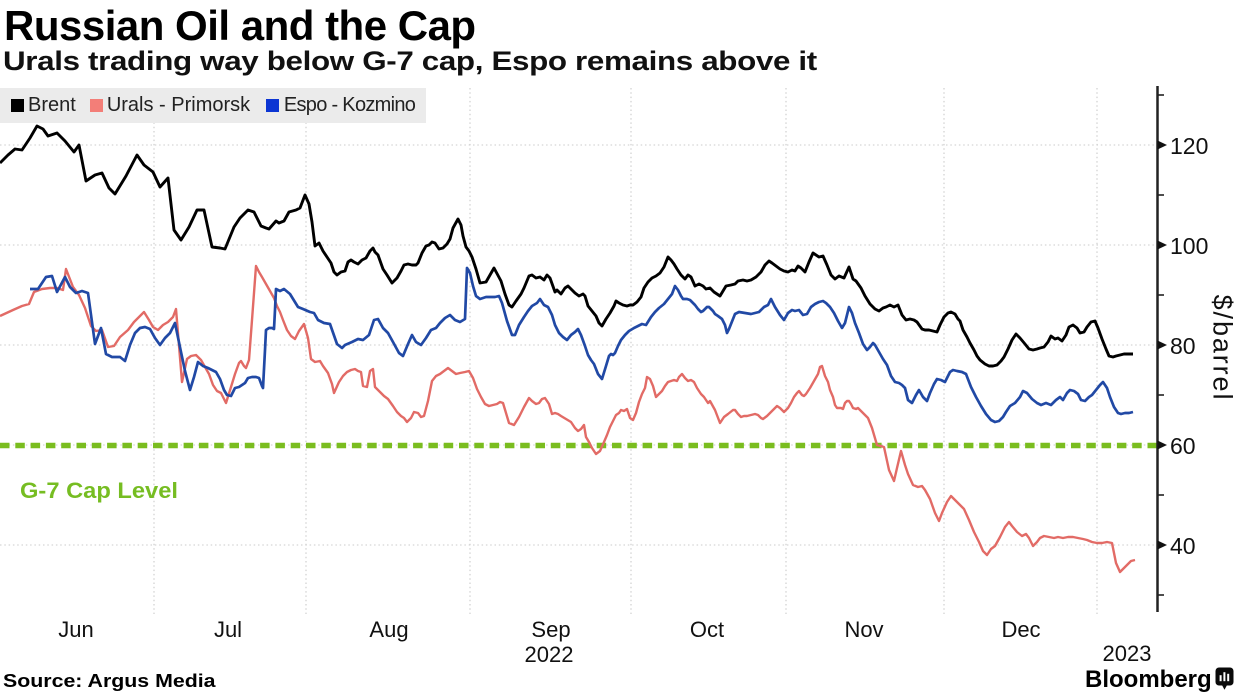 This screenshot has width=1240, height=697. Describe the element at coordinates (1183, 446) in the screenshot. I see `svg-text: 60` at that location.